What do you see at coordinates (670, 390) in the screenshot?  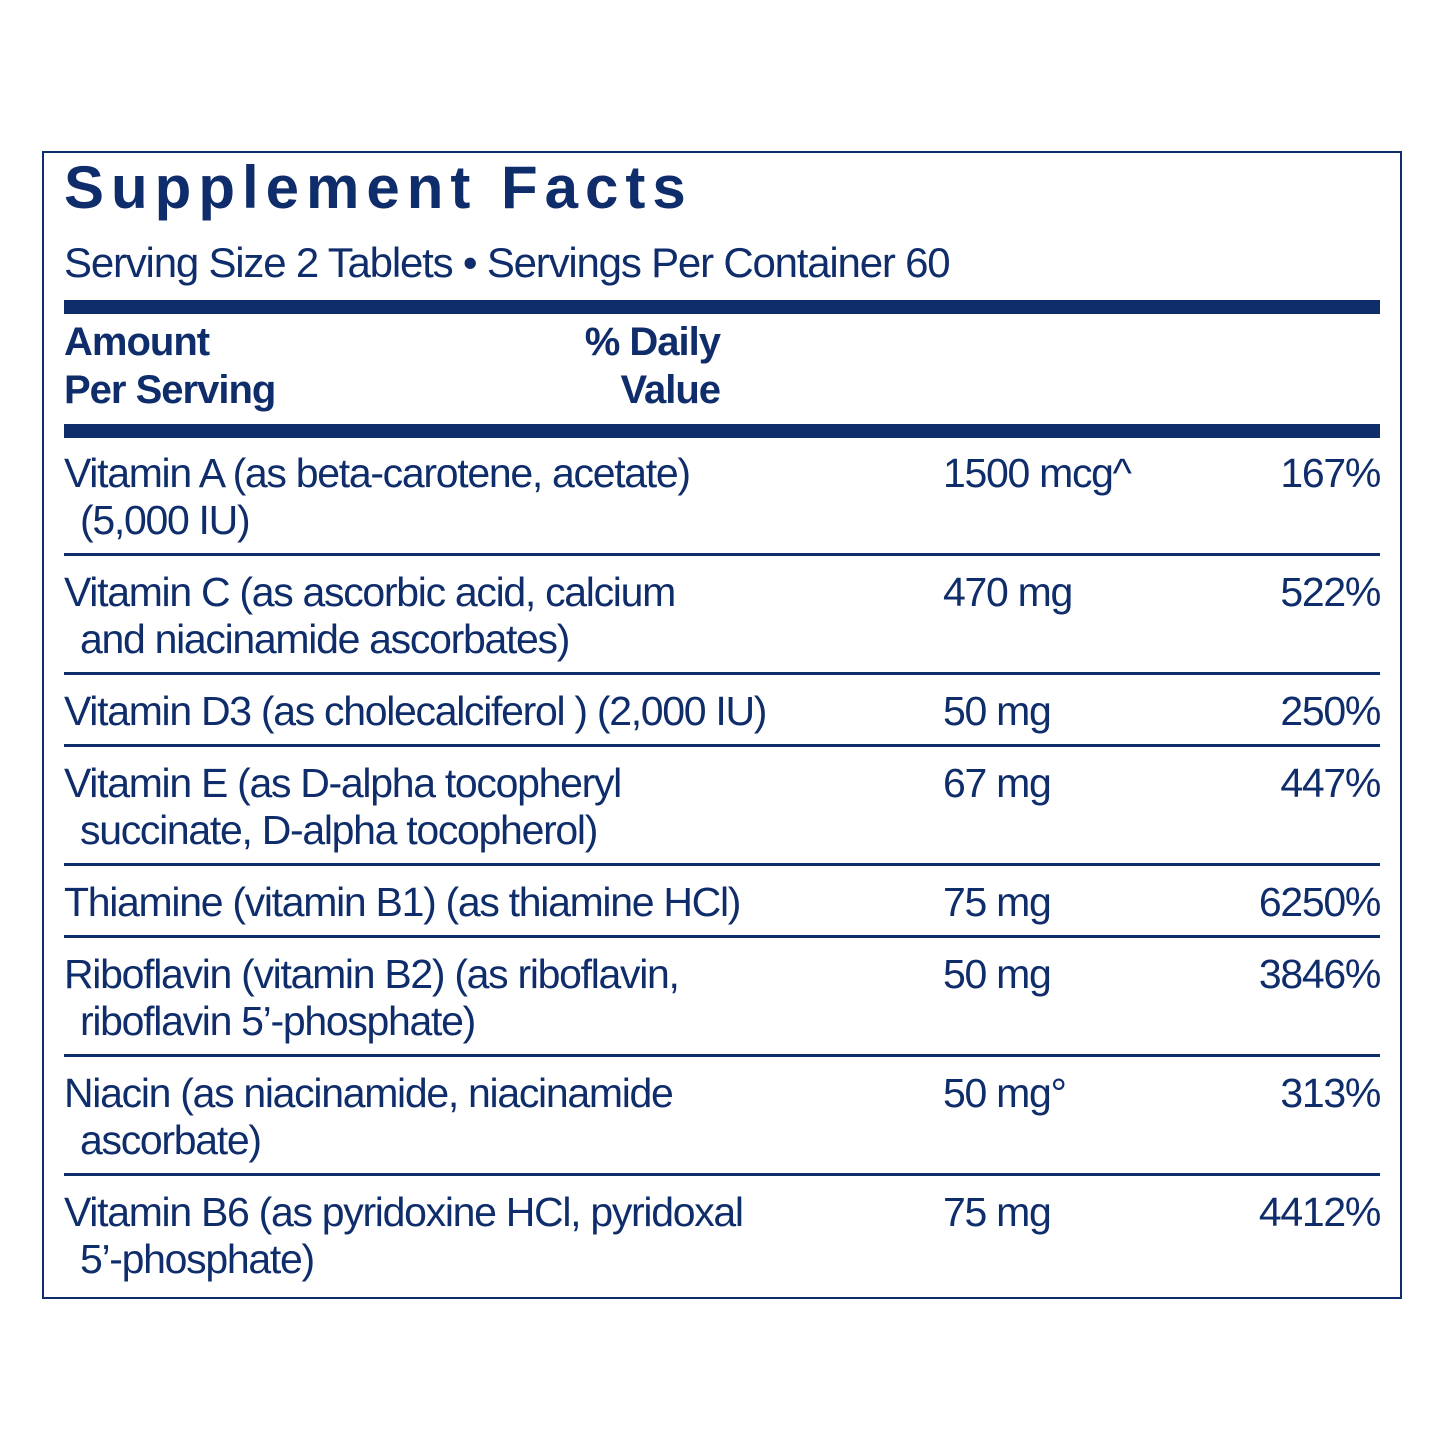 I see `header-dv-line2: Value` at bounding box center [670, 390].